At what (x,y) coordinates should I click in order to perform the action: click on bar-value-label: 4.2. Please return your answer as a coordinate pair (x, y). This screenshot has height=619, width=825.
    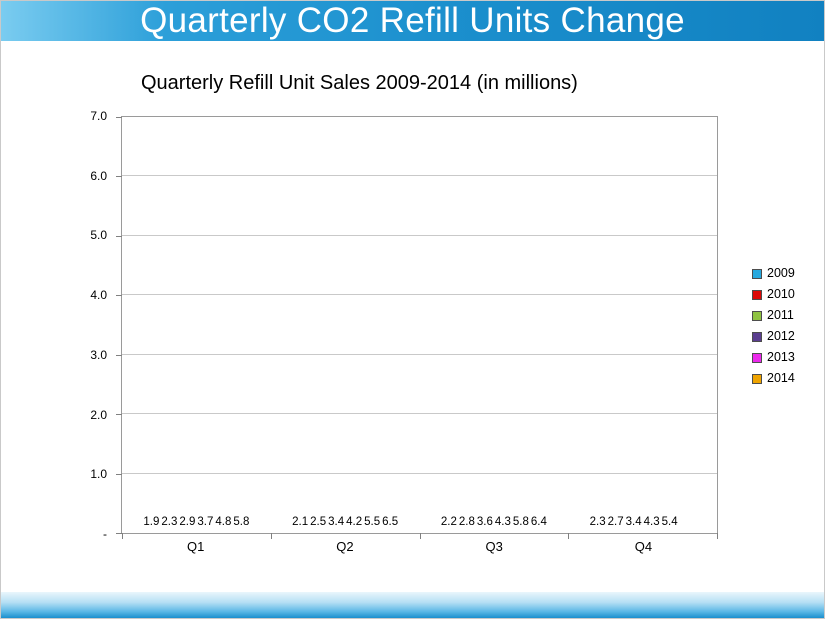
    Looking at the image, I should click on (354, 522).